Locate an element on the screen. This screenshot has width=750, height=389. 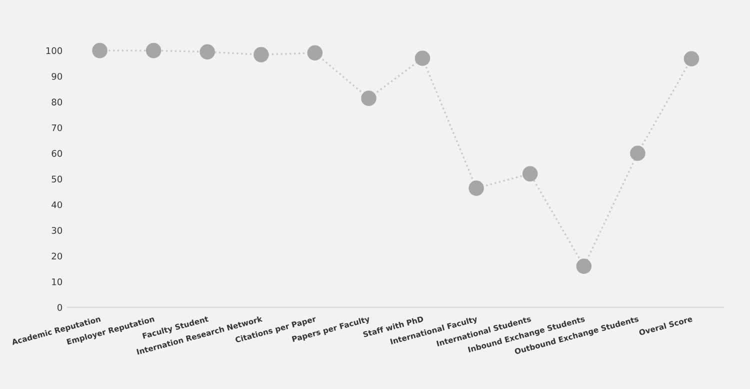
y-tick-label: 90 is located at coordinates (57, 76).